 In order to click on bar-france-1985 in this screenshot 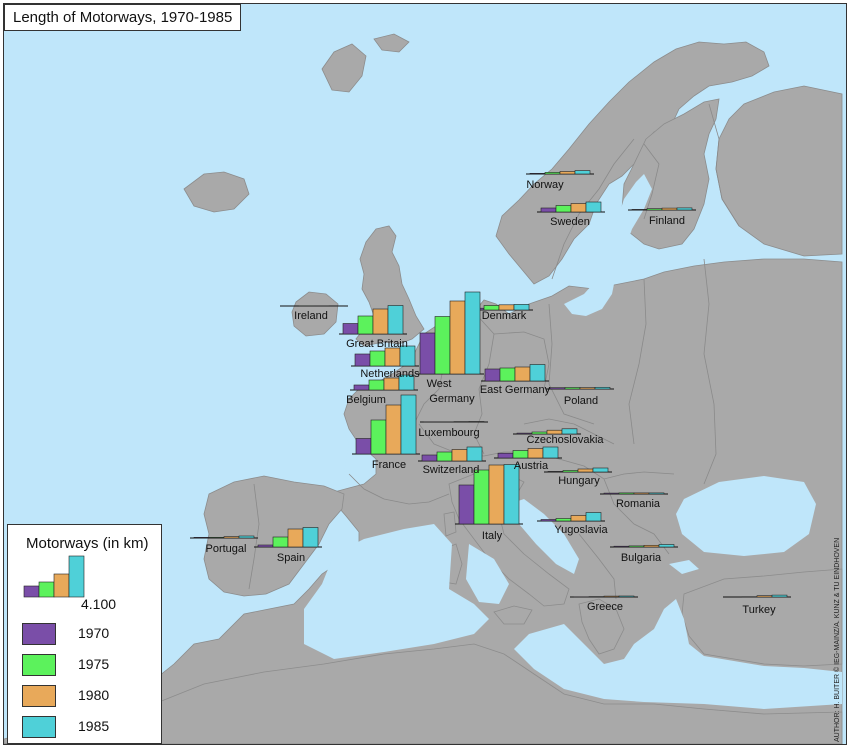, I will do `click(408, 424)`.